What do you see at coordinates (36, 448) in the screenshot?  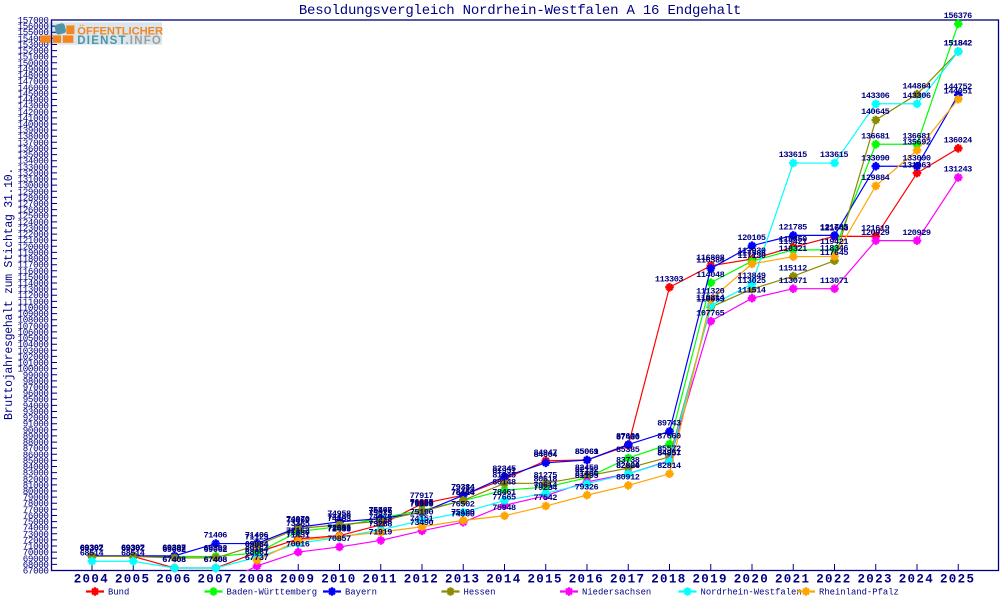 I see `svg-text: 87000` at bounding box center [36, 448].